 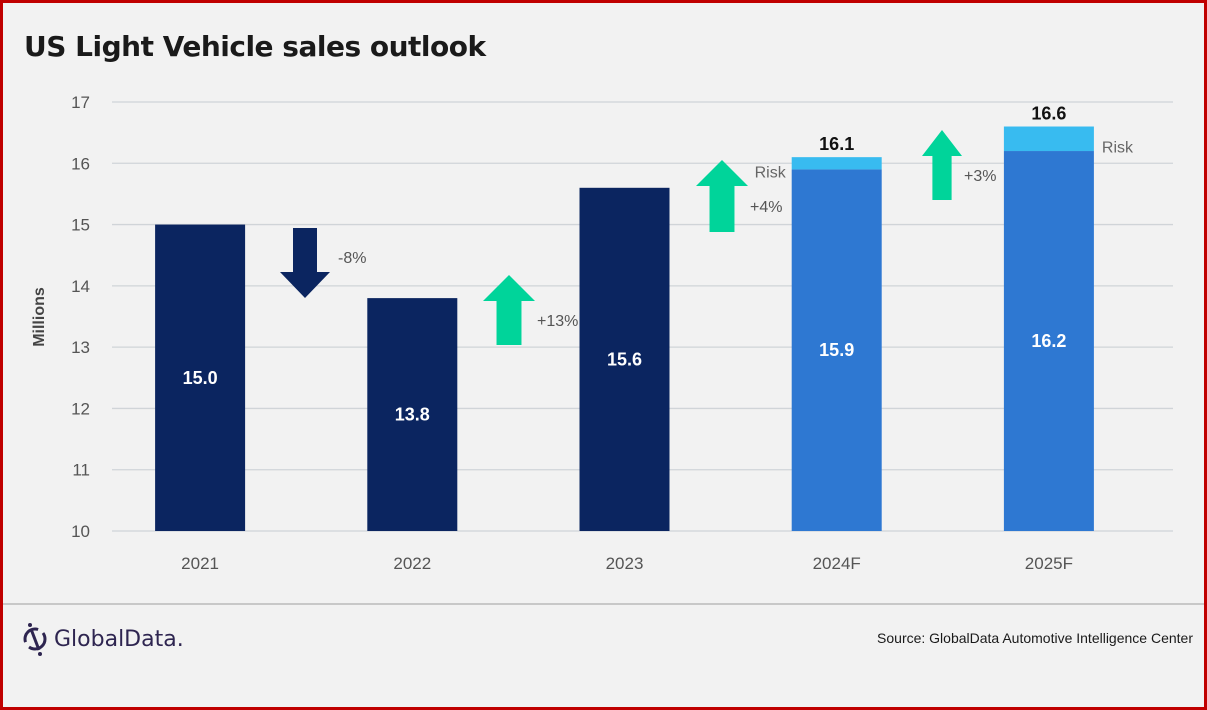 I want to click on y-tick-label: 17, so click(x=80, y=102).